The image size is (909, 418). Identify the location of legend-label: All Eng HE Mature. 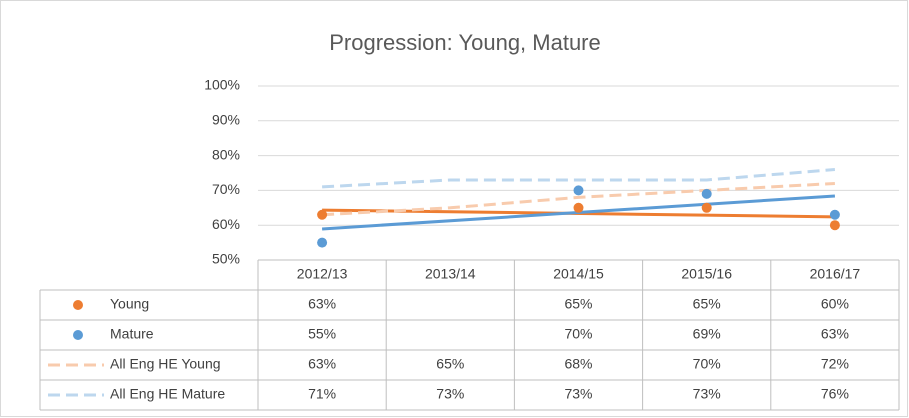
(167, 394).